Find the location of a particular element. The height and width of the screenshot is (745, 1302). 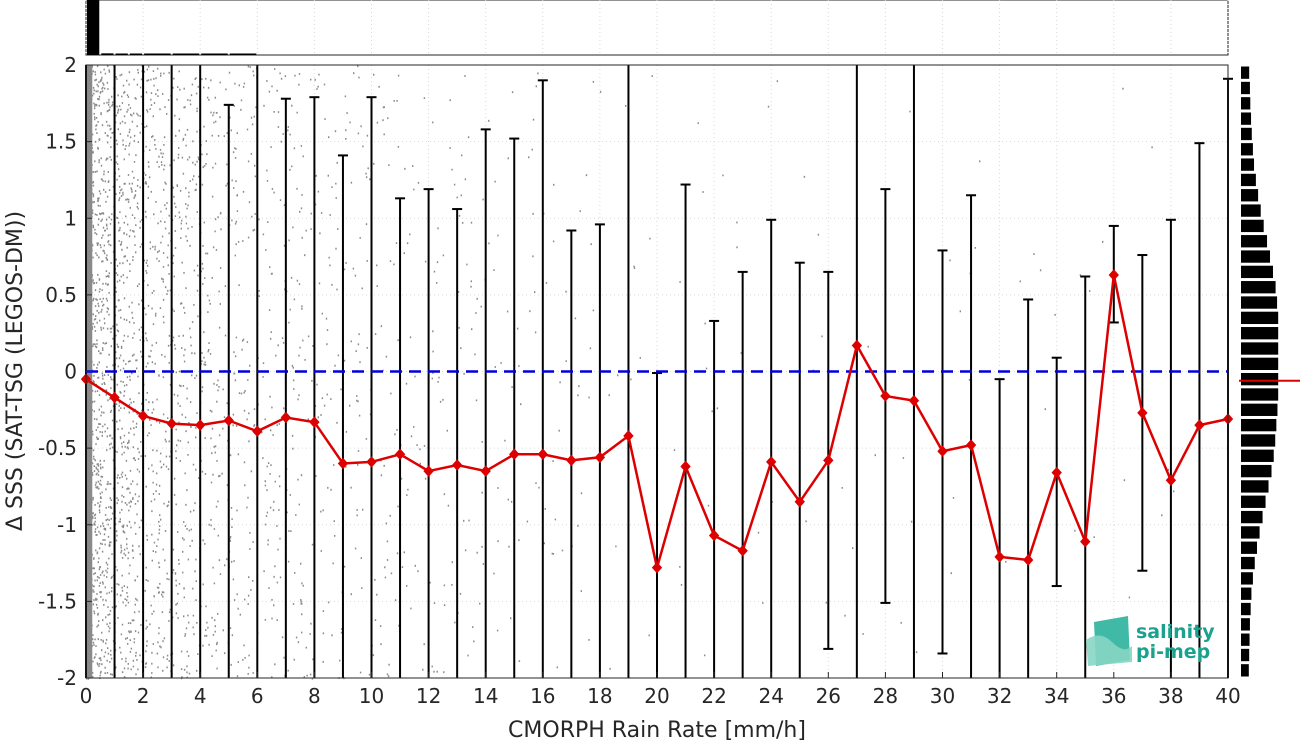

logo-wave-shadow is located at coordinates (1109, 650).